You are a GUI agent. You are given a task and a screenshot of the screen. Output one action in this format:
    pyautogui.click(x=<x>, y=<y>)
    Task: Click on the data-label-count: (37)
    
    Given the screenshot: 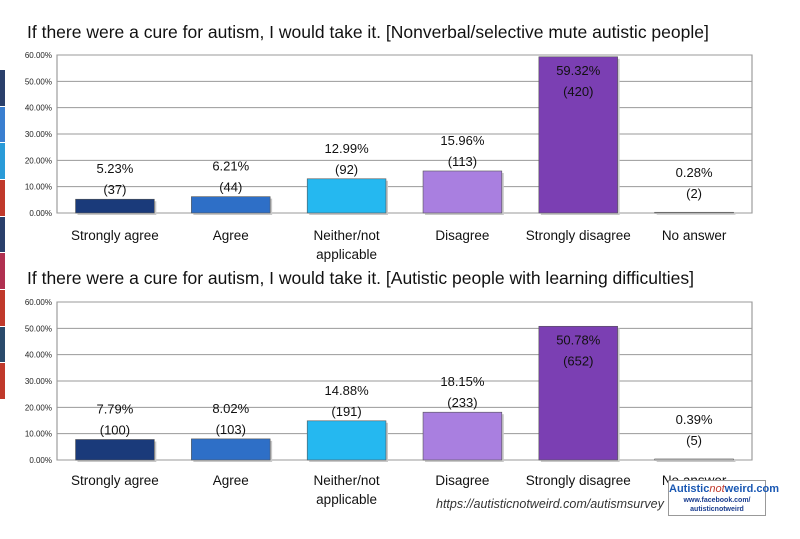 What is the action you would take?
    pyautogui.click(x=114, y=189)
    